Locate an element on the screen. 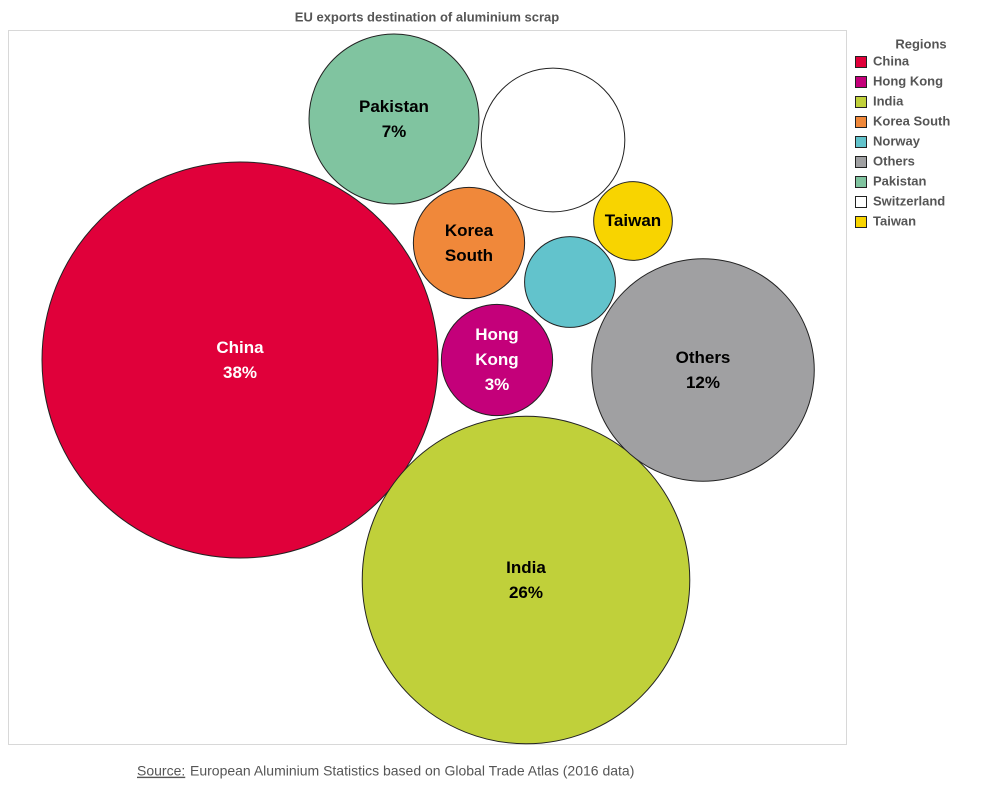 The image size is (999, 799). bubble-label-group: India 26% is located at coordinates (526, 580).